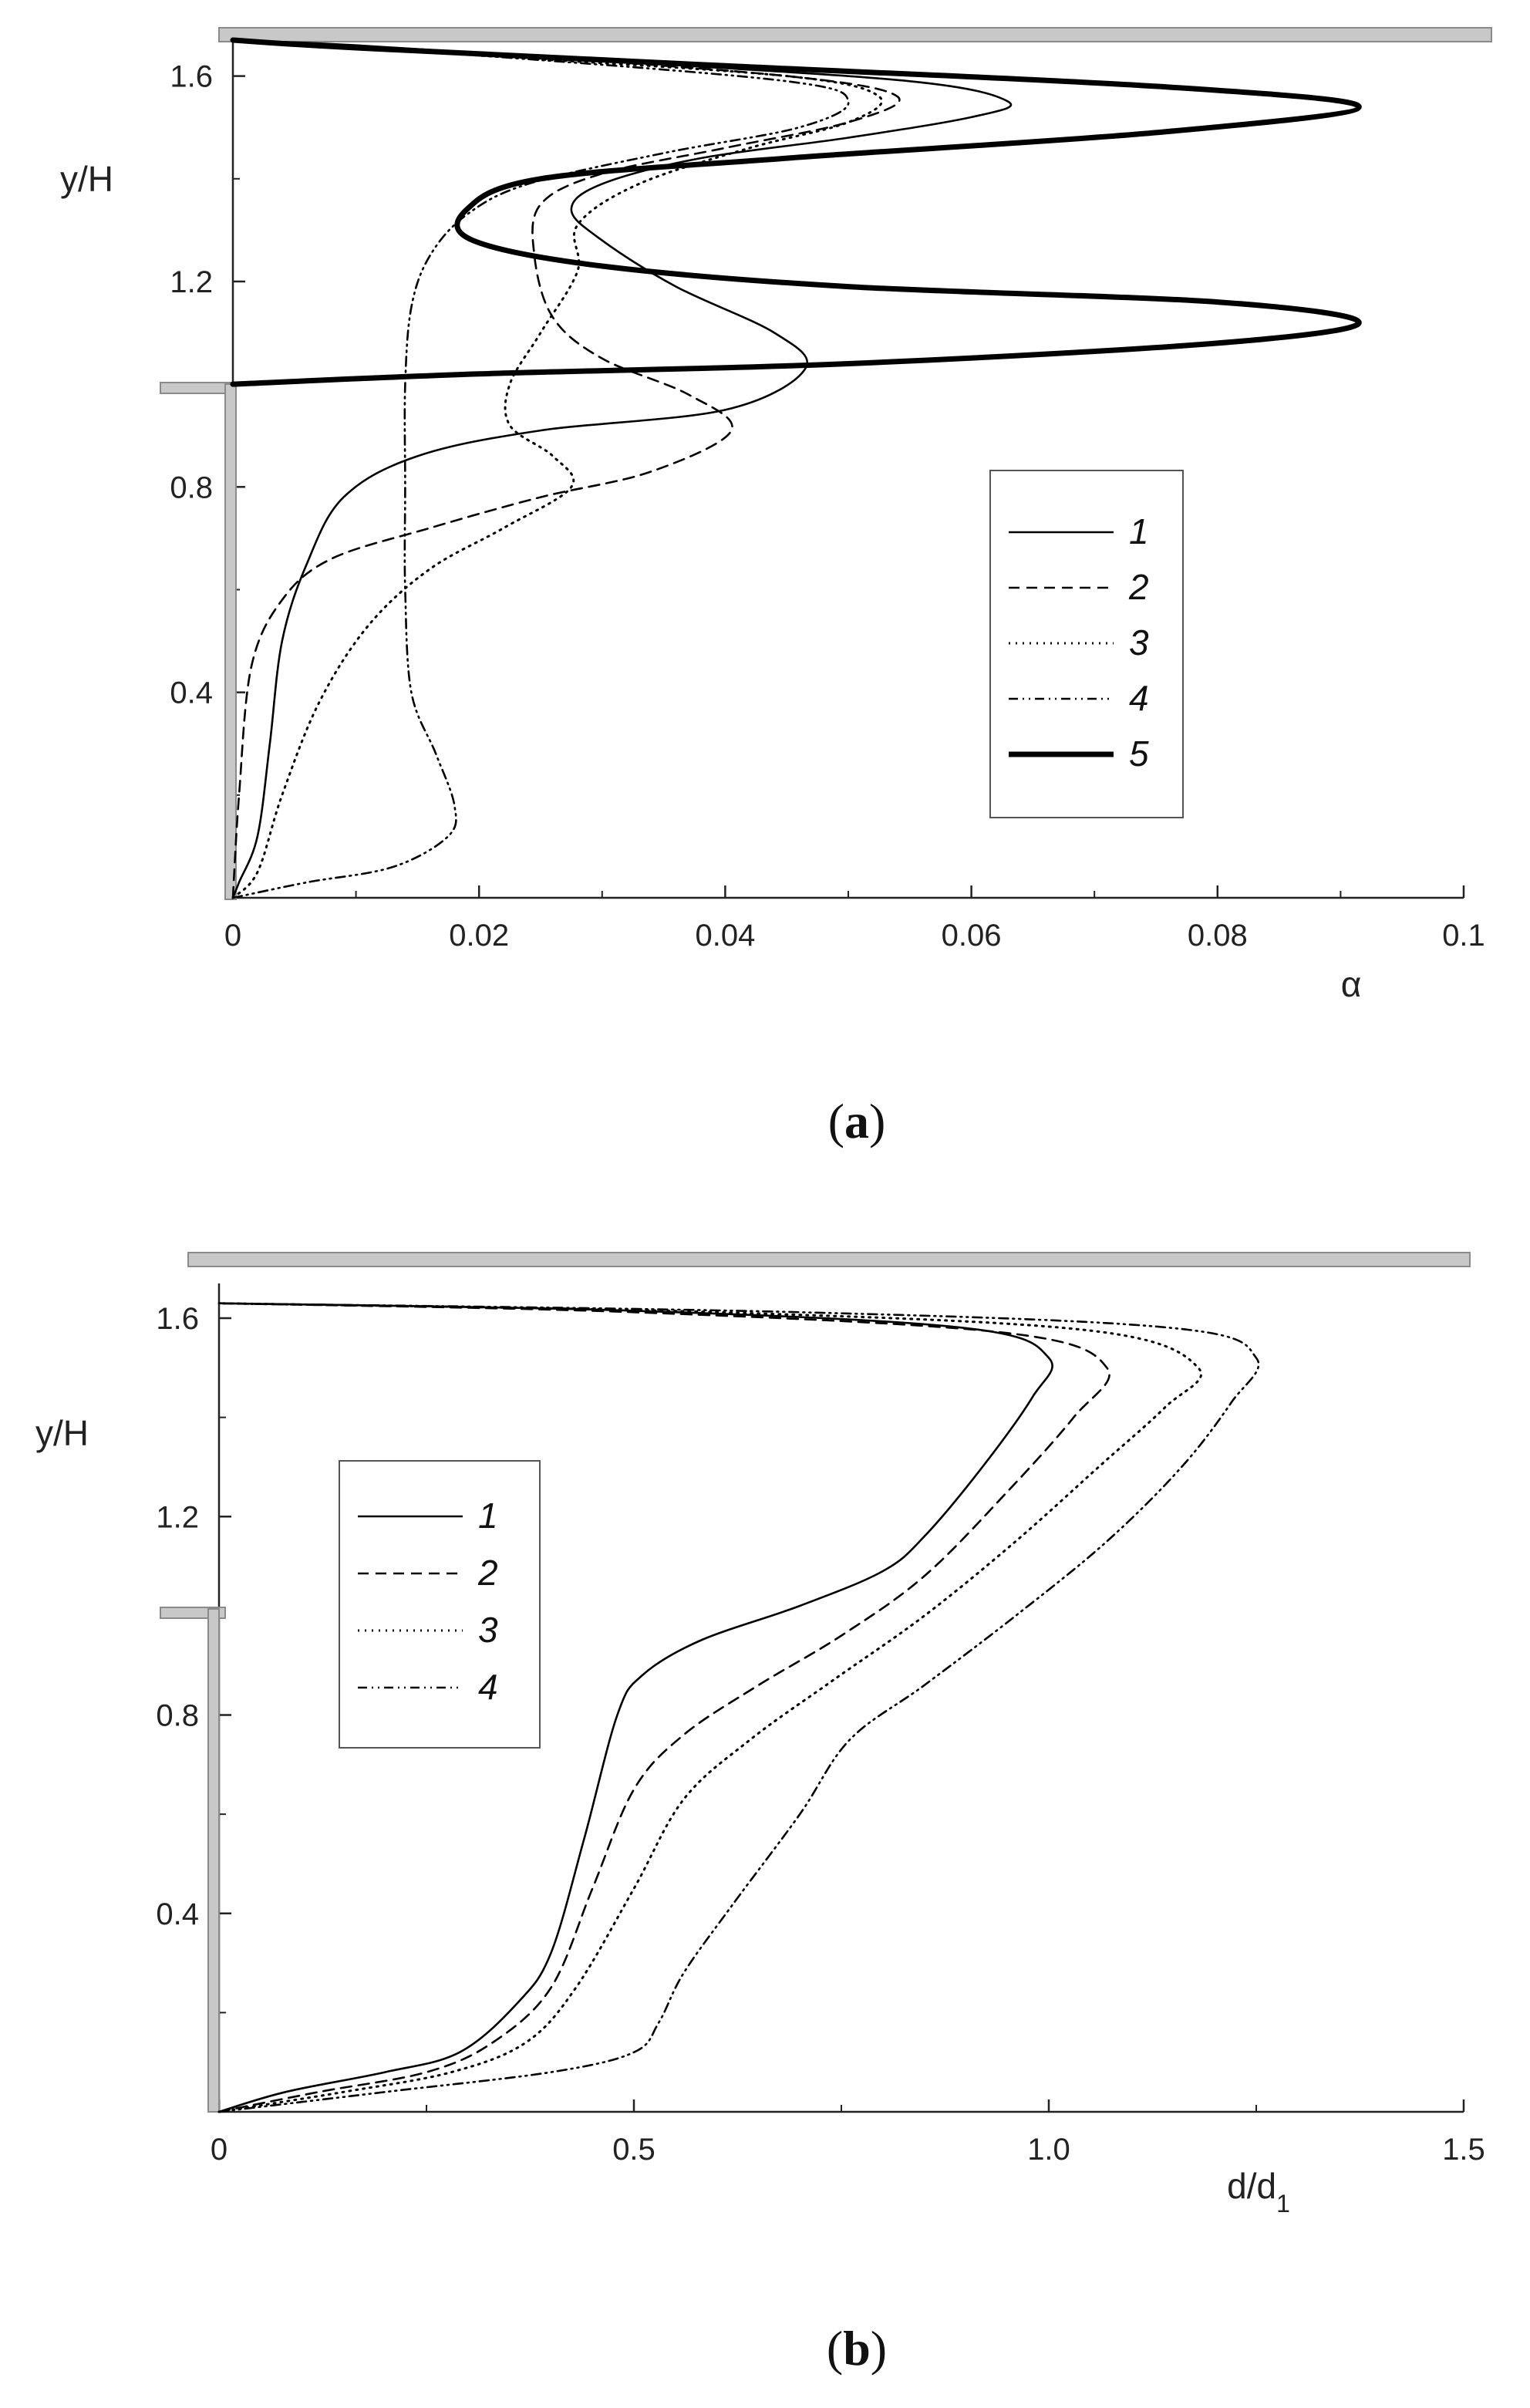 Image resolution: width=1530 pixels, height=2408 pixels. What do you see at coordinates (1139, 754) in the screenshot?
I see `legend-label-5: 5` at bounding box center [1139, 754].